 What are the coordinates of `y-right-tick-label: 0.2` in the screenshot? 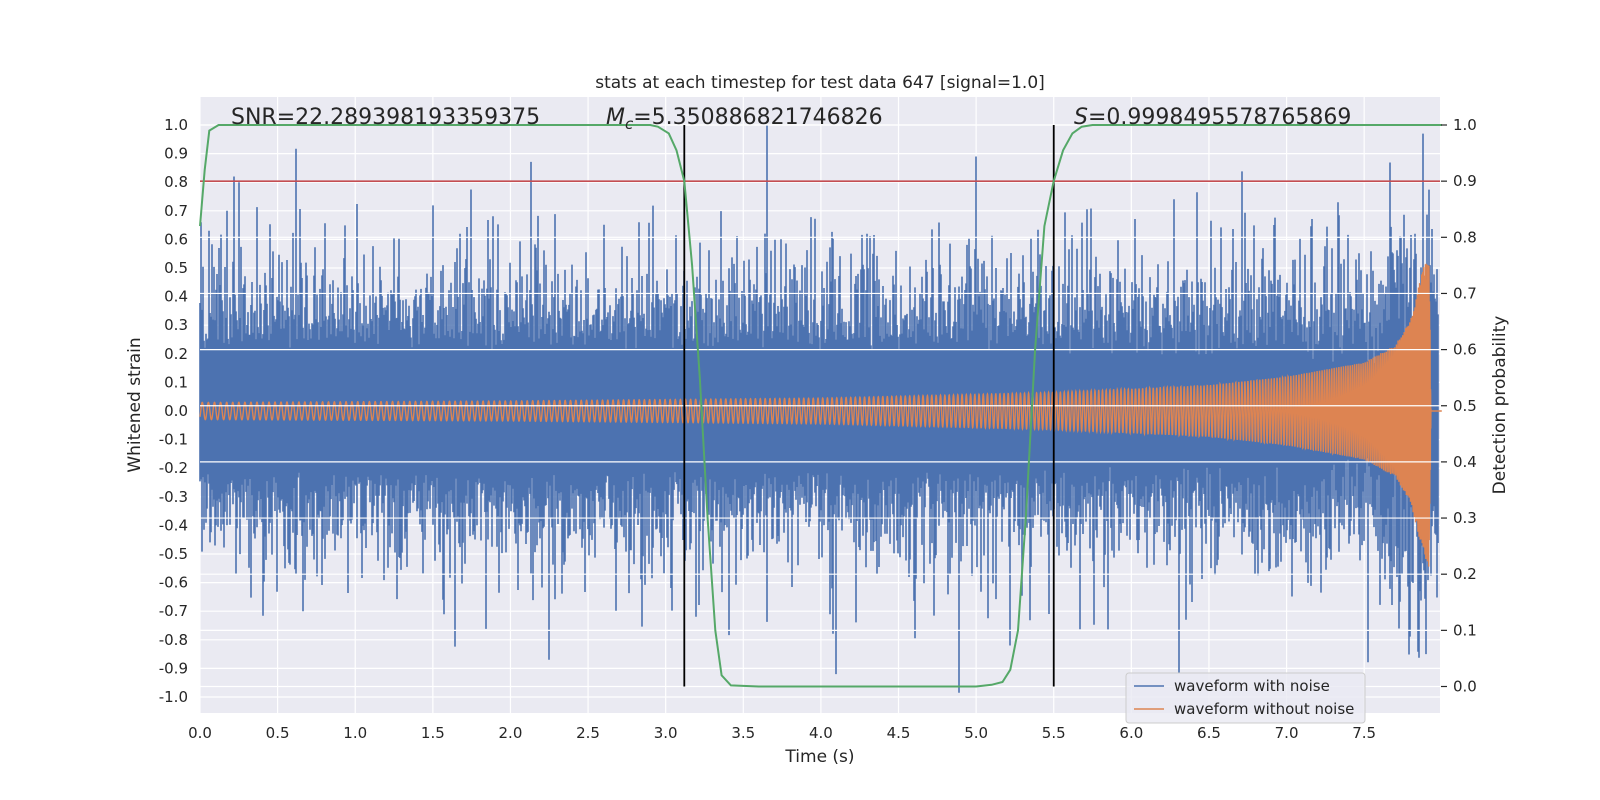 It's located at (1465, 574).